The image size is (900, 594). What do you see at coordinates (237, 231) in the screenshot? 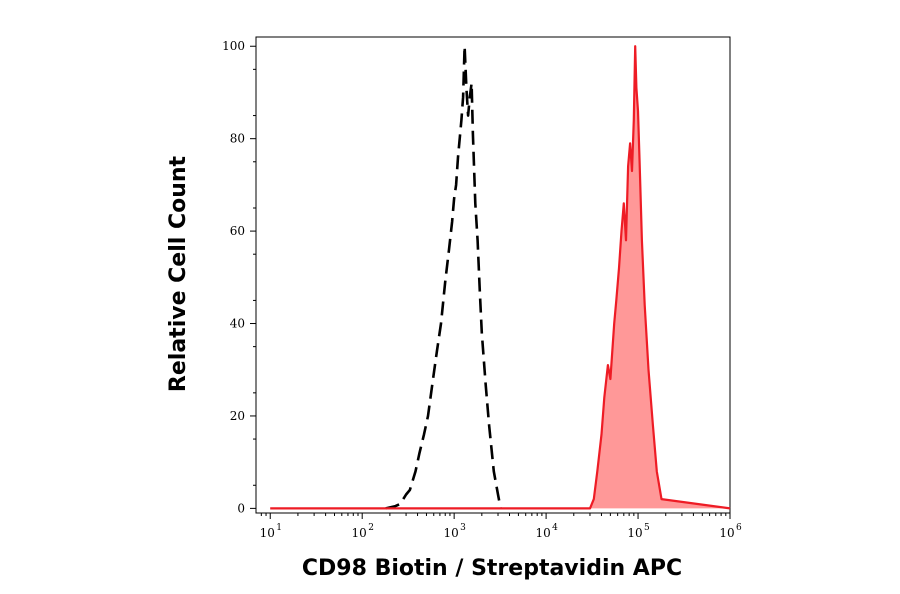
I see `y-tick-label: 60` at bounding box center [237, 231].